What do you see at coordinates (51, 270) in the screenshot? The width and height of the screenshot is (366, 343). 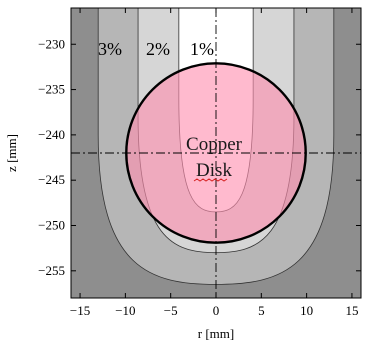 I see `y-tick-label: −255` at bounding box center [51, 270].